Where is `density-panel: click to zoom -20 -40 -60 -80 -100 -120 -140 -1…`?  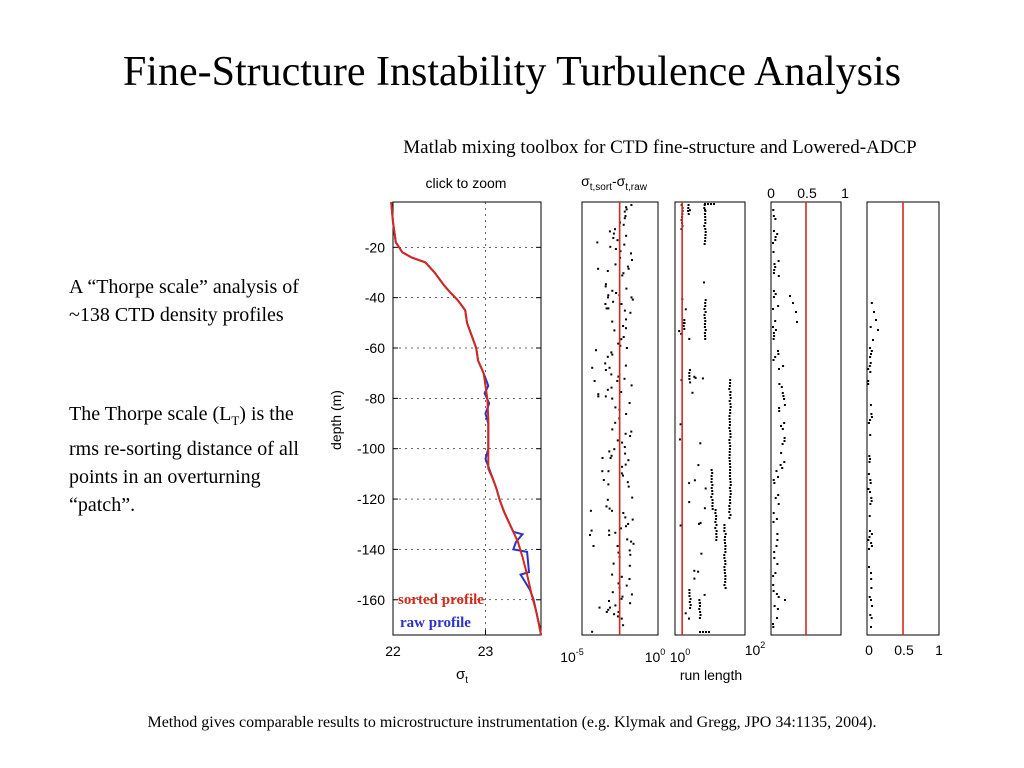 density-panel: click to zoom -20 -40 -60 -80 -100 -120 -140 -1… is located at coordinates (435, 430).